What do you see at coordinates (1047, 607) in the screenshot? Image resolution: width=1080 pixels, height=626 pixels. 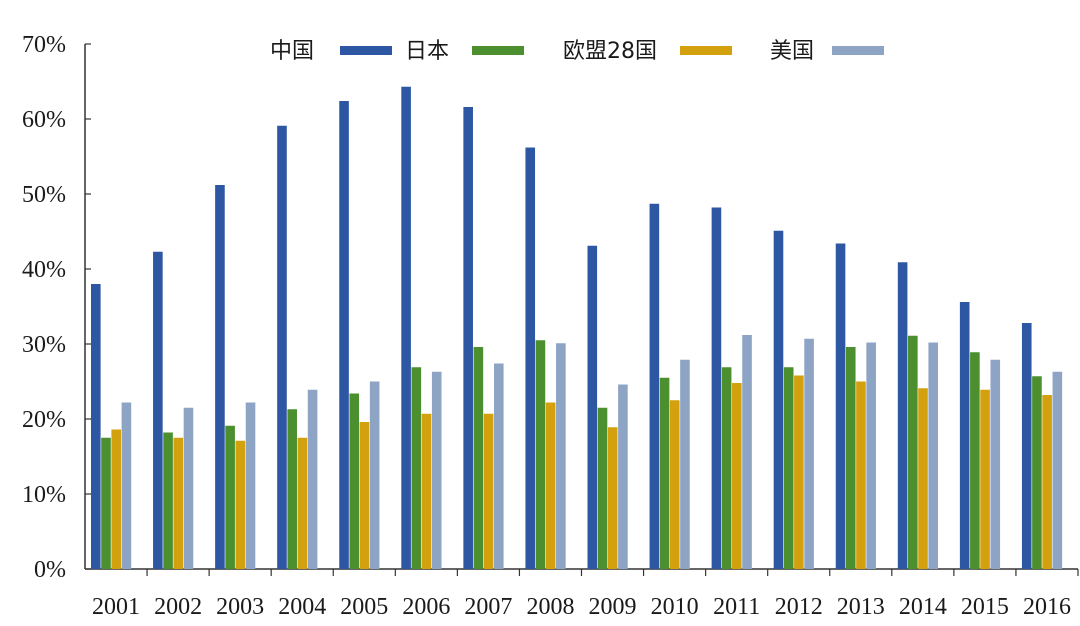 I see `x-tick-label: 2016` at bounding box center [1047, 607].